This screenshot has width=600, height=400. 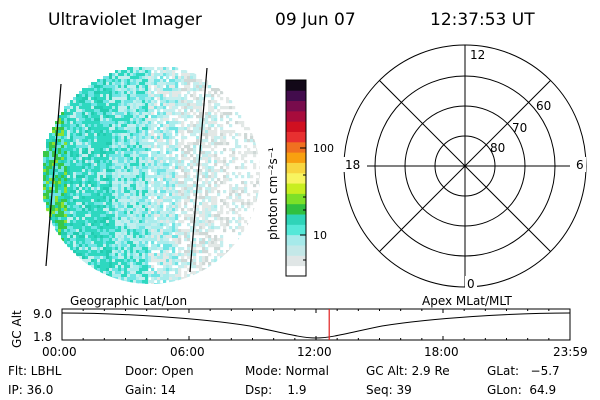 What do you see at coordinates (42, 314) in the screenshot?
I see `y-tick-max: 9.0` at bounding box center [42, 314].